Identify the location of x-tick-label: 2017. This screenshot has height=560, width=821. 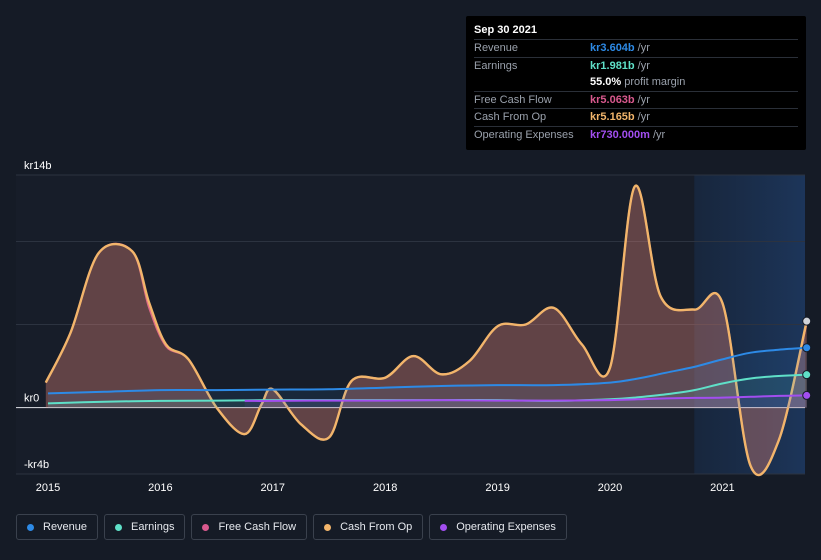
(273, 488).